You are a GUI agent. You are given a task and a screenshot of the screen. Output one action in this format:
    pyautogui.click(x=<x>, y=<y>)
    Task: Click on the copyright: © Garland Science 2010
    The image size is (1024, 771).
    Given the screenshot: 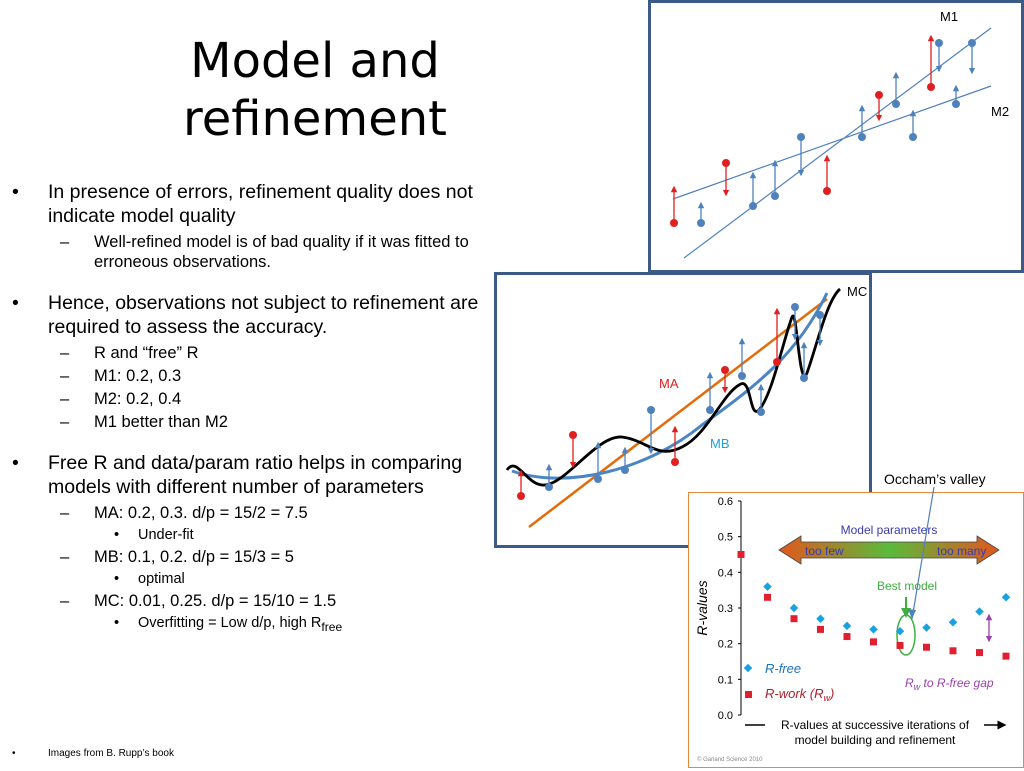 What is the action you would take?
    pyautogui.click(x=730, y=759)
    